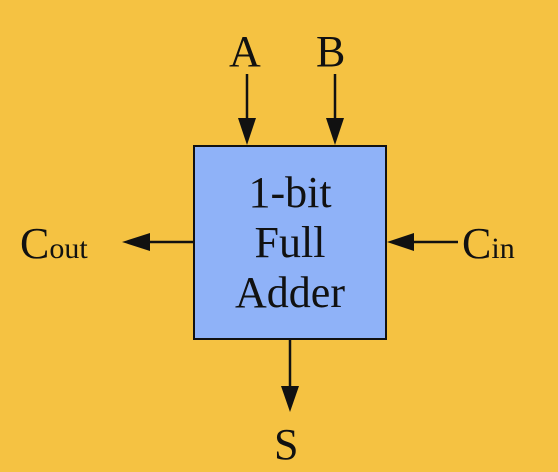 The width and height of the screenshot is (558, 472). I want to click on block-label-line-3: Adder, so click(290, 292).